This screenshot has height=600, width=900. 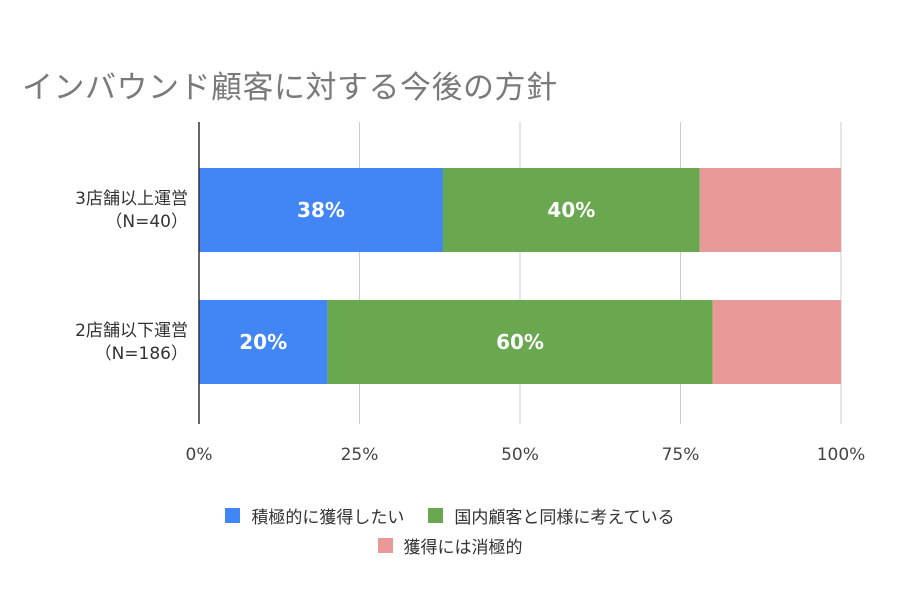 I want to click on x-tick-label: 100%, so click(x=841, y=455).